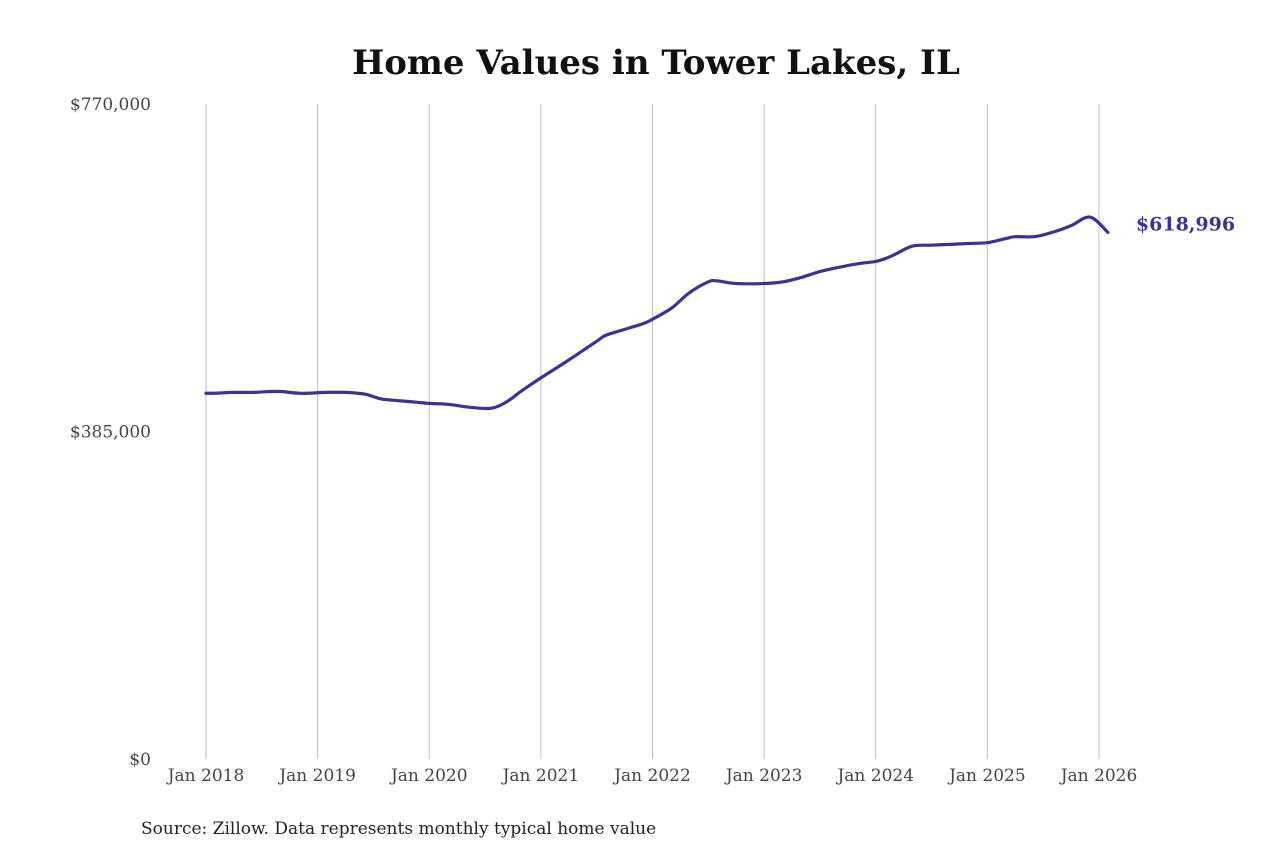 The height and width of the screenshot is (853, 1280). What do you see at coordinates (110, 105) in the screenshot?
I see `y-tick-label: $770,000` at bounding box center [110, 105].